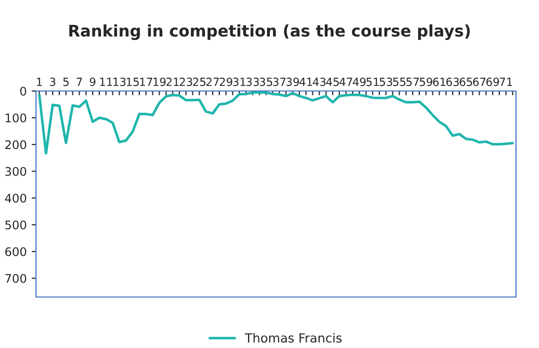 The image size is (539, 348). Describe the element at coordinates (53, 82) in the screenshot. I see `x-tick-label: 3` at that location.